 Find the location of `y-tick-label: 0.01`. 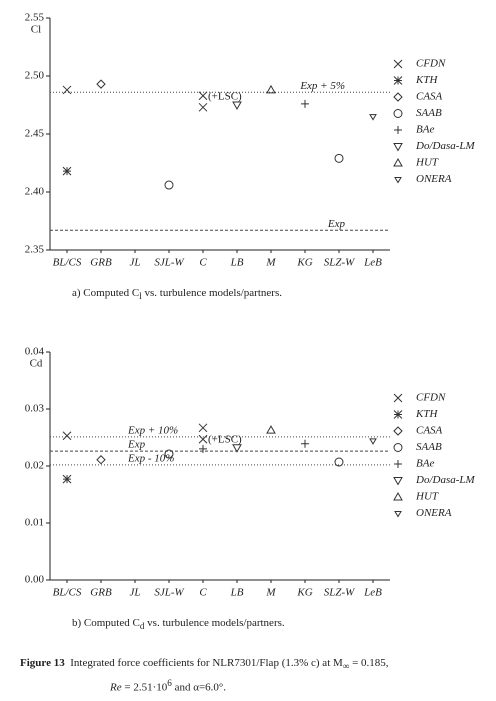

y-tick-label: 0.01 is located at coordinates (34, 523).